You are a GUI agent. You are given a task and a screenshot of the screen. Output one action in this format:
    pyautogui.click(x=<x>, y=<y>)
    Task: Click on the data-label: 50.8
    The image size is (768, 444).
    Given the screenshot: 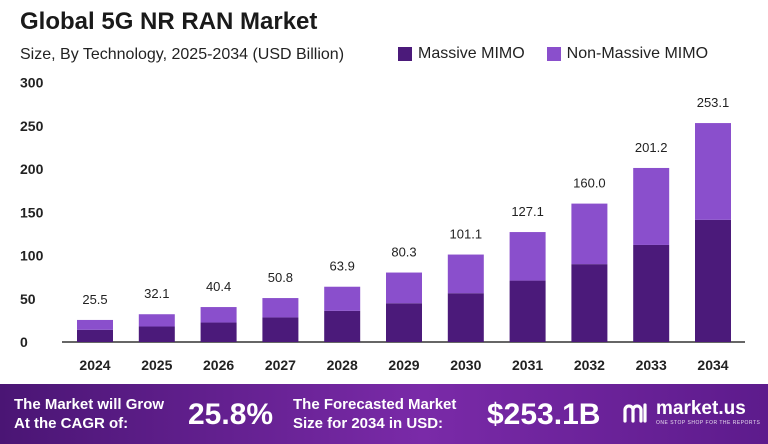 What is the action you would take?
    pyautogui.click(x=280, y=277)
    